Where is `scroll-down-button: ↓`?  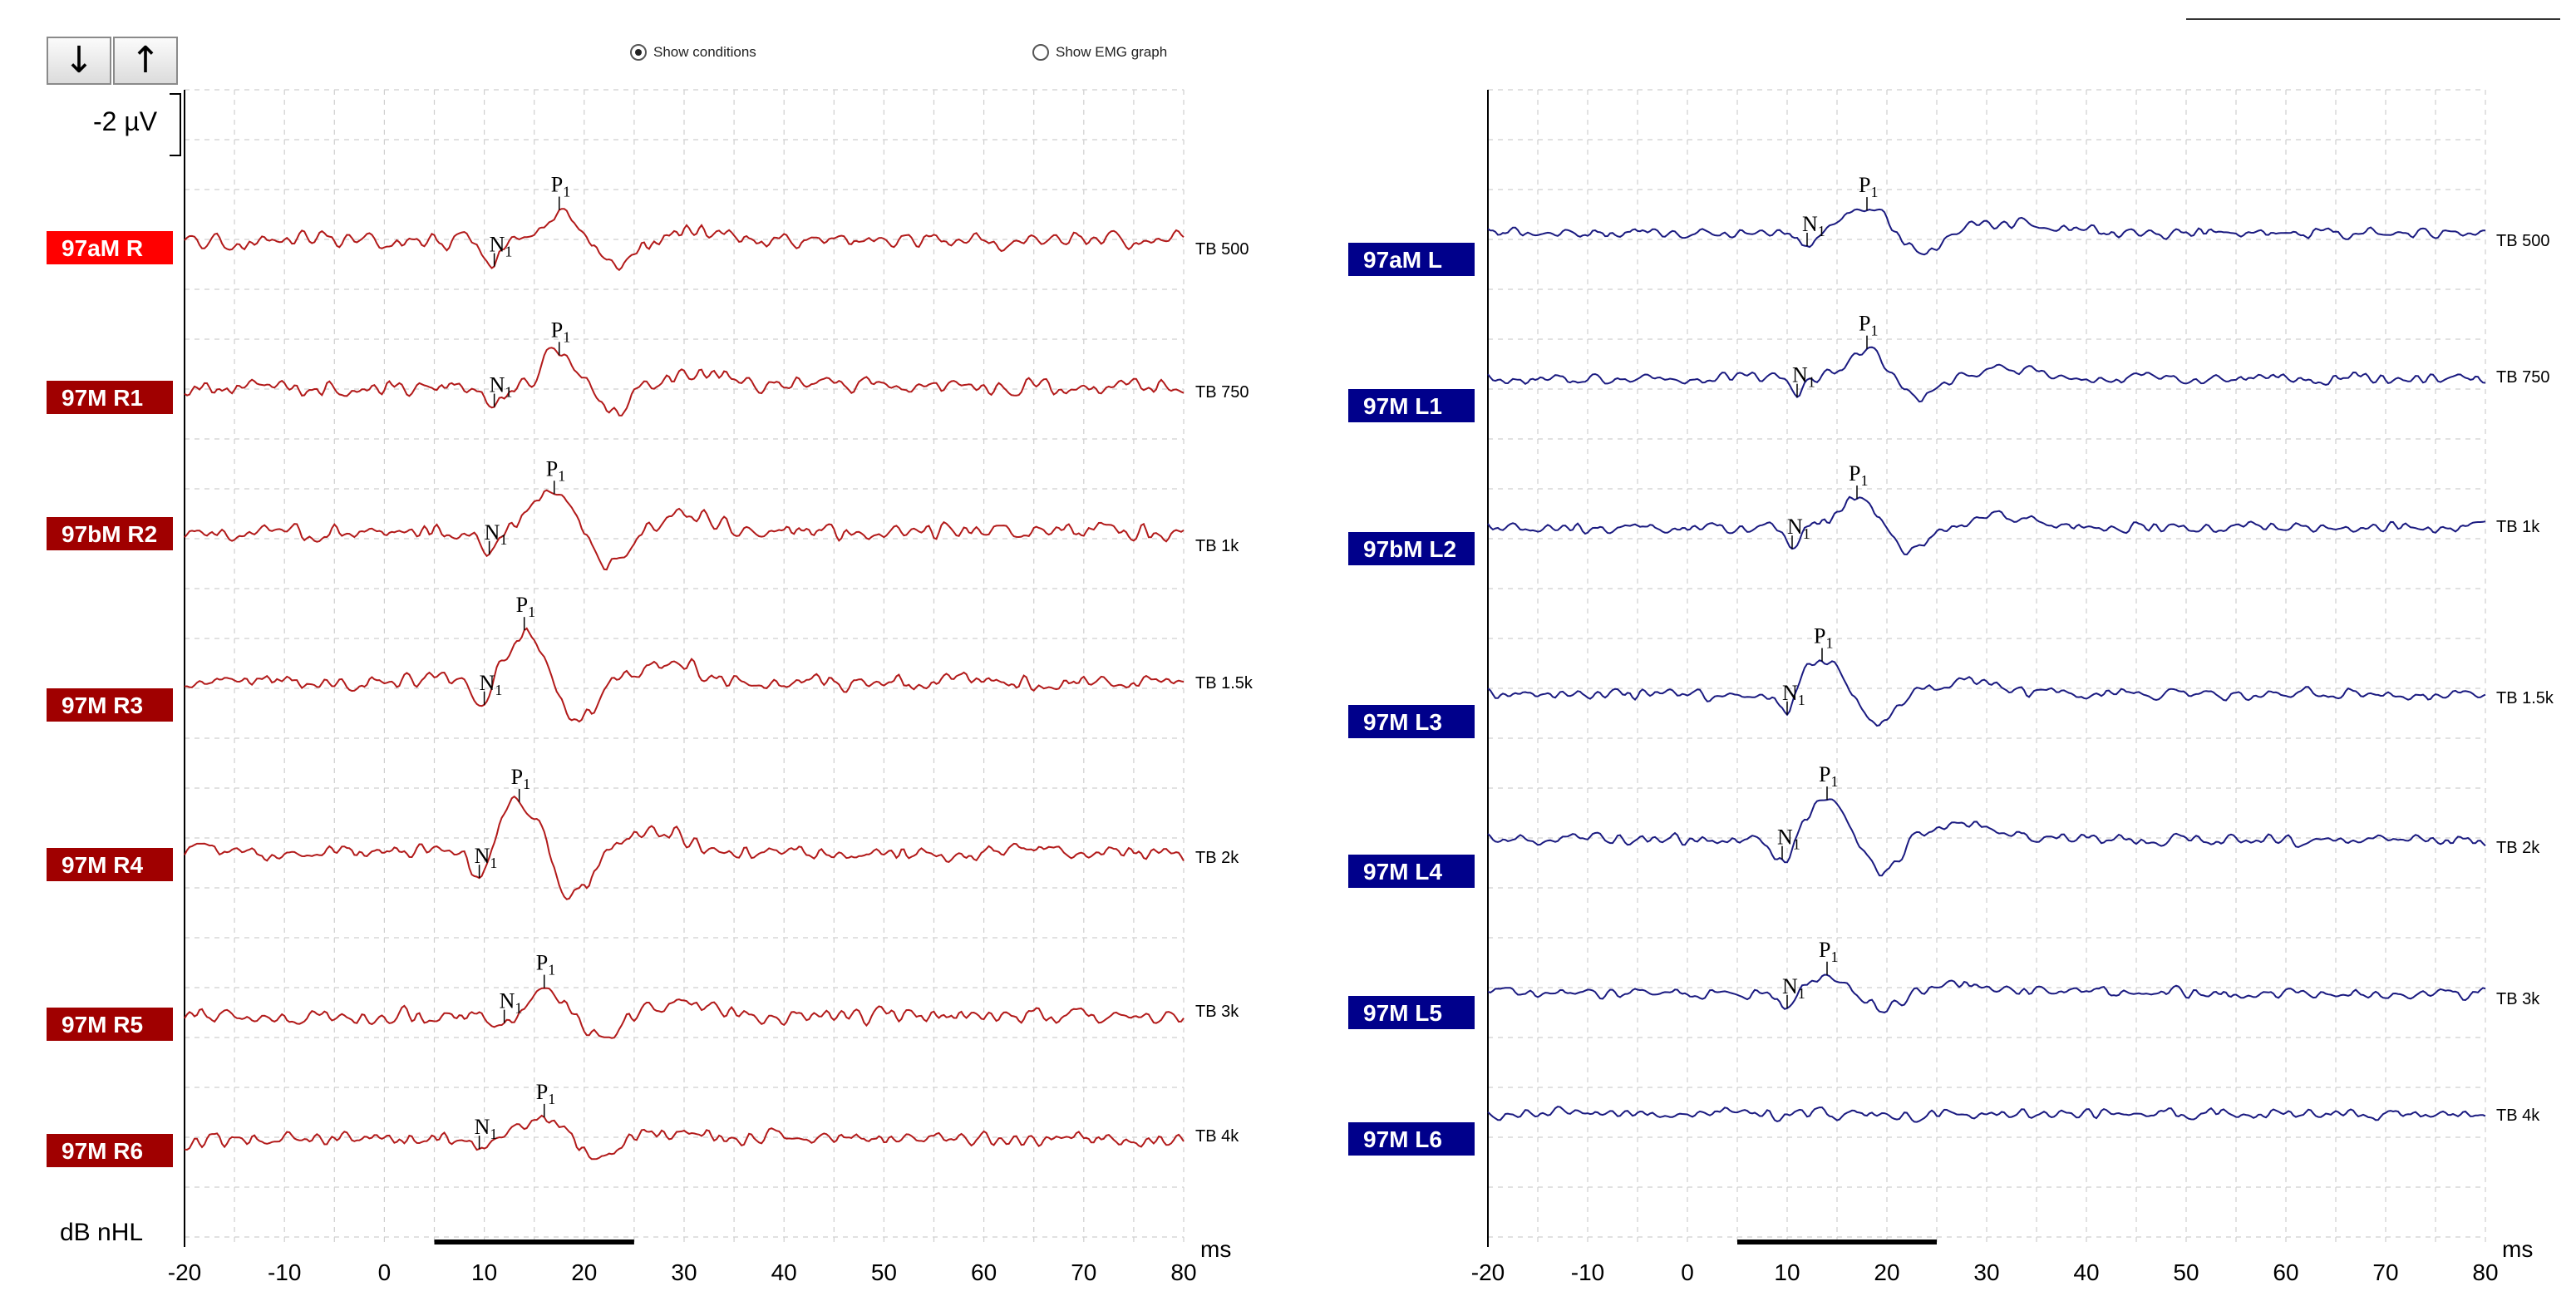 scroll-down-button: ↓ is located at coordinates (79, 61).